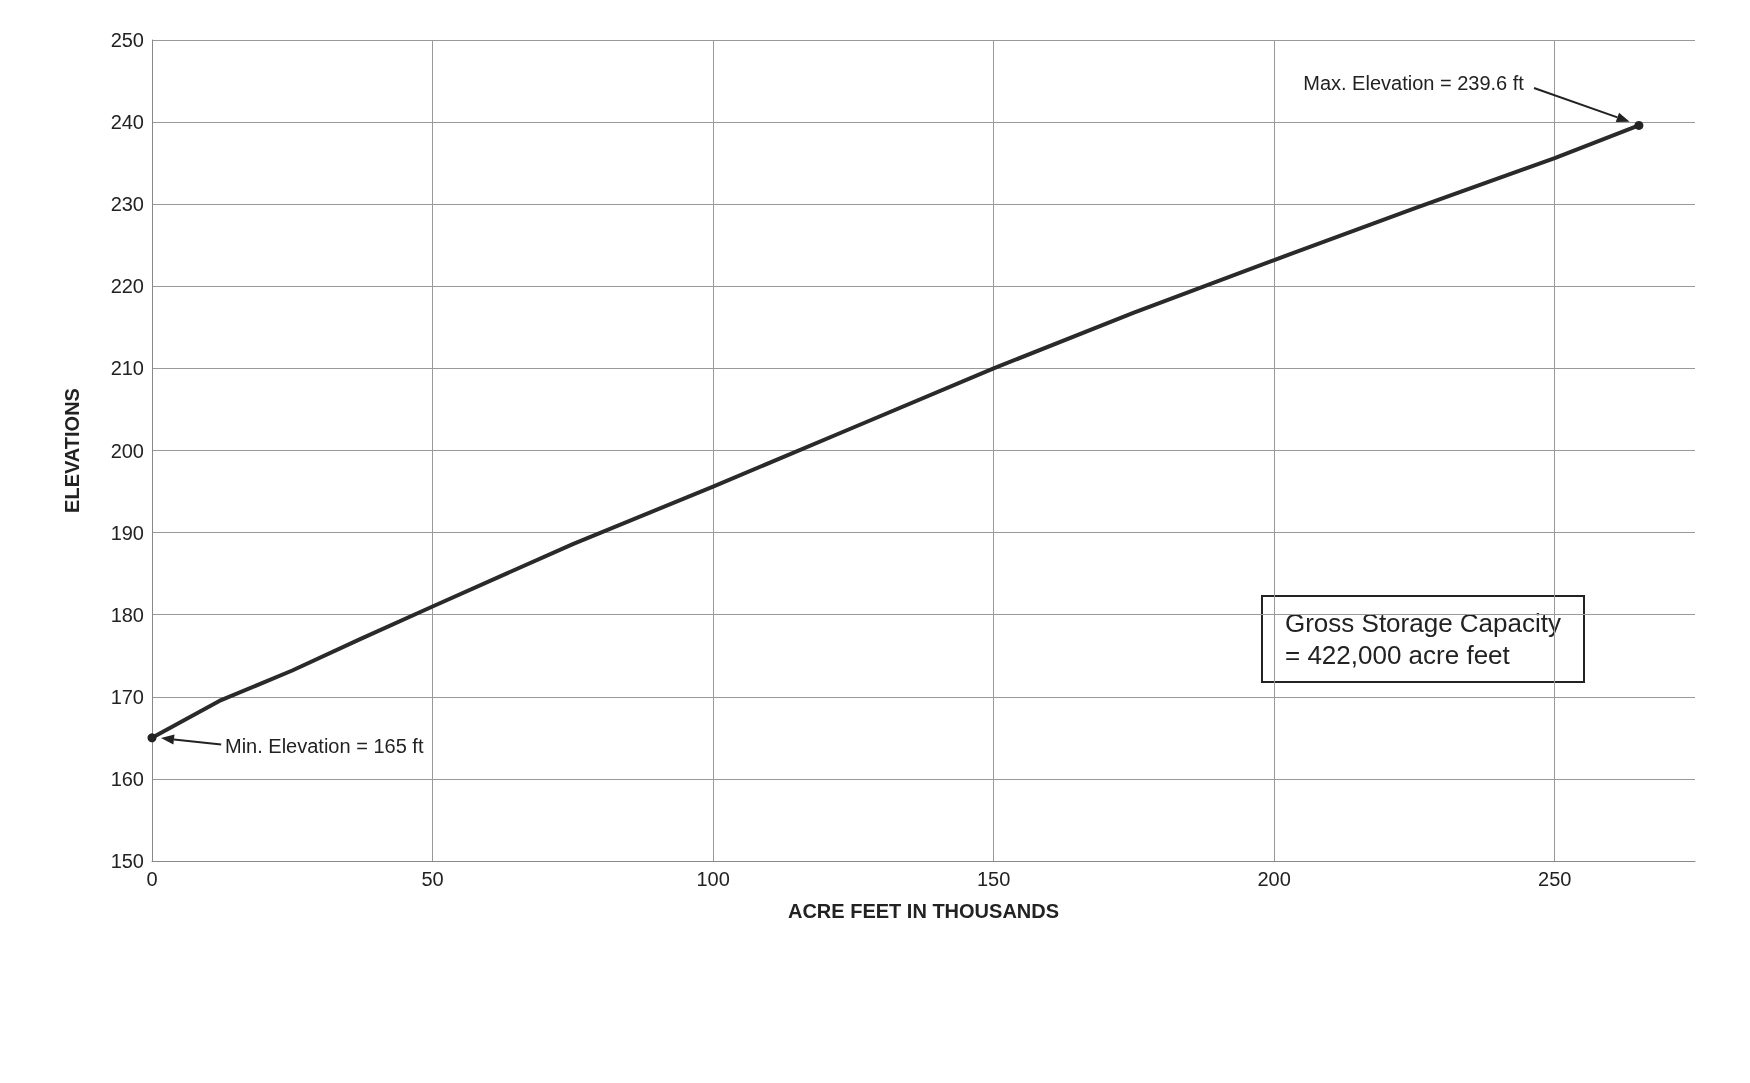 This screenshot has height=1083, width=1750. I want to click on x-tick-label: 0, so click(152, 879).